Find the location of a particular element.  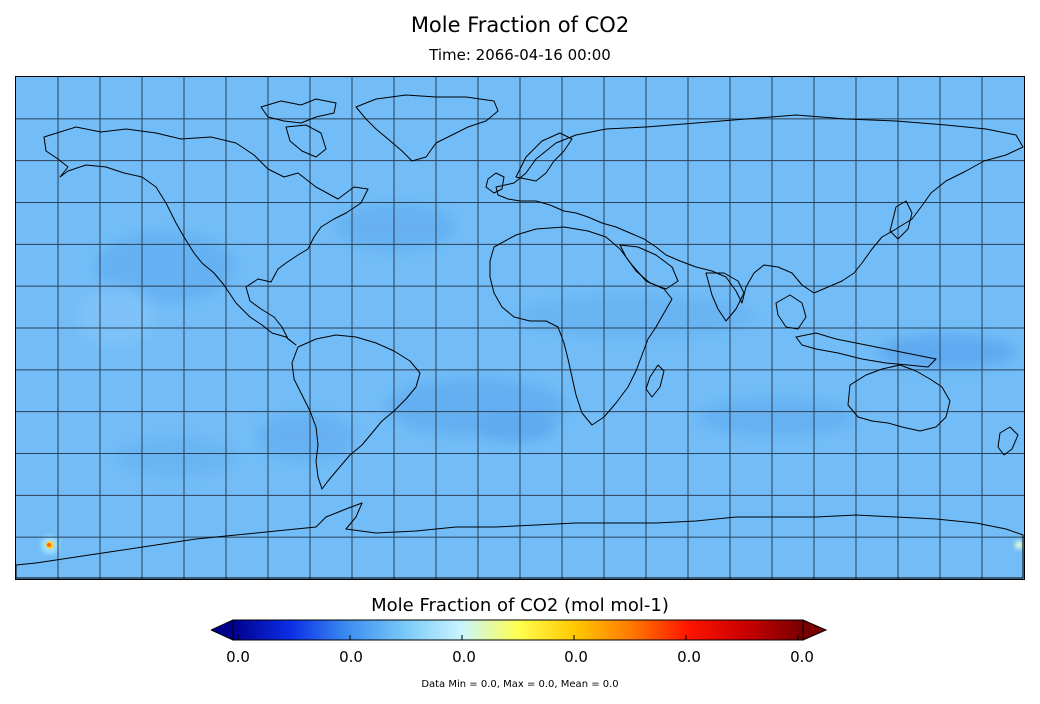

map-subtitle: Time: 2066-04-16 00:00 is located at coordinates (520, 55).